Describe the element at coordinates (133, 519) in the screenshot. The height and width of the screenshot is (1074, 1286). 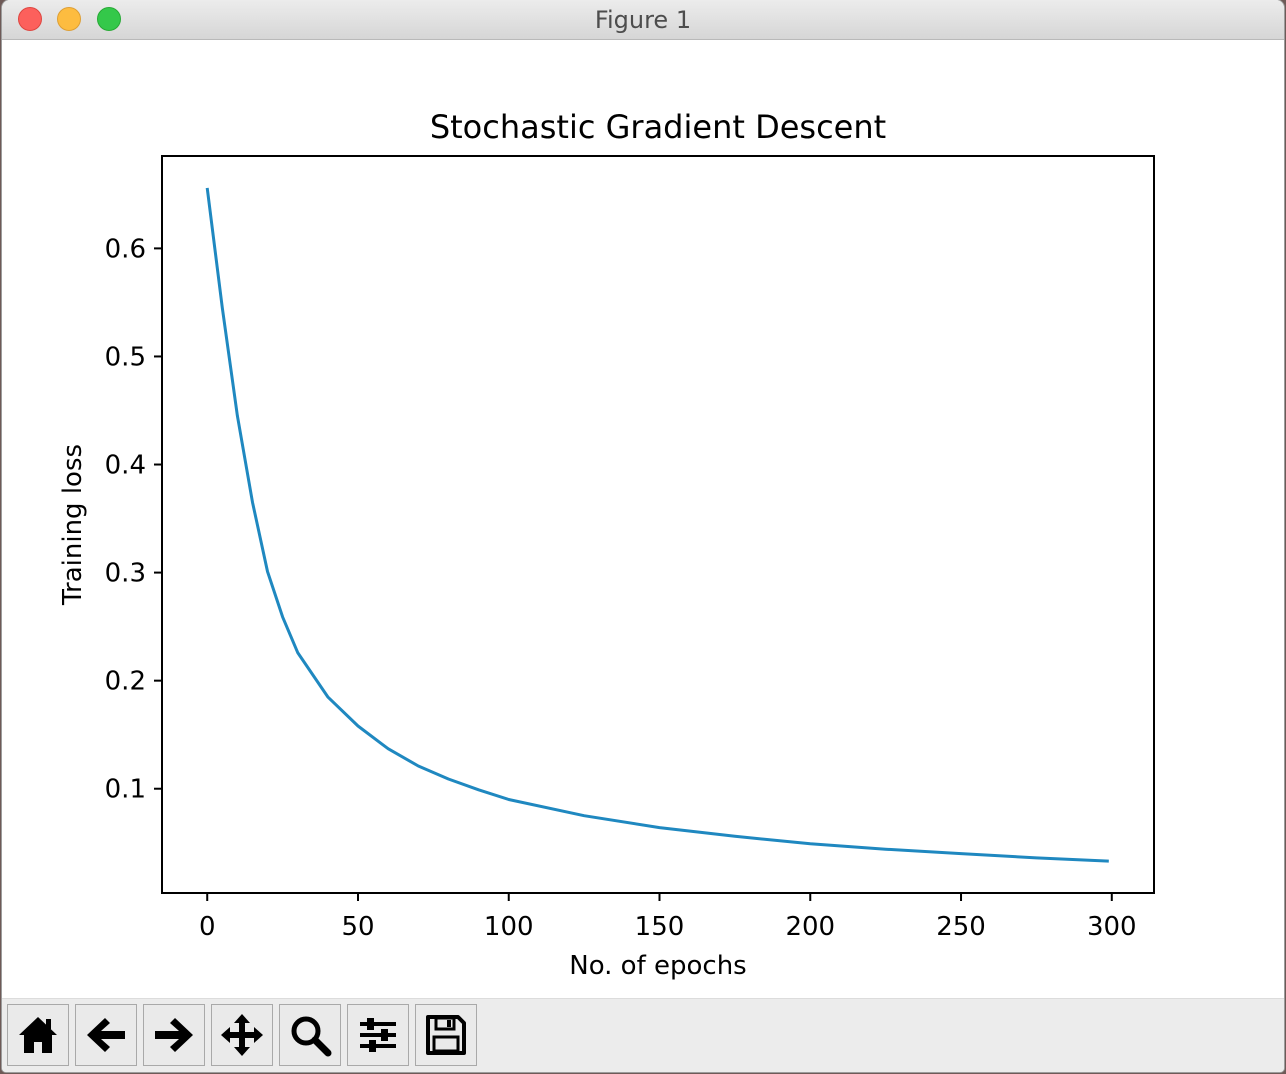
I see `y-axis: 0.1 0.2 0.3 0.4 0.5 0.6` at that location.